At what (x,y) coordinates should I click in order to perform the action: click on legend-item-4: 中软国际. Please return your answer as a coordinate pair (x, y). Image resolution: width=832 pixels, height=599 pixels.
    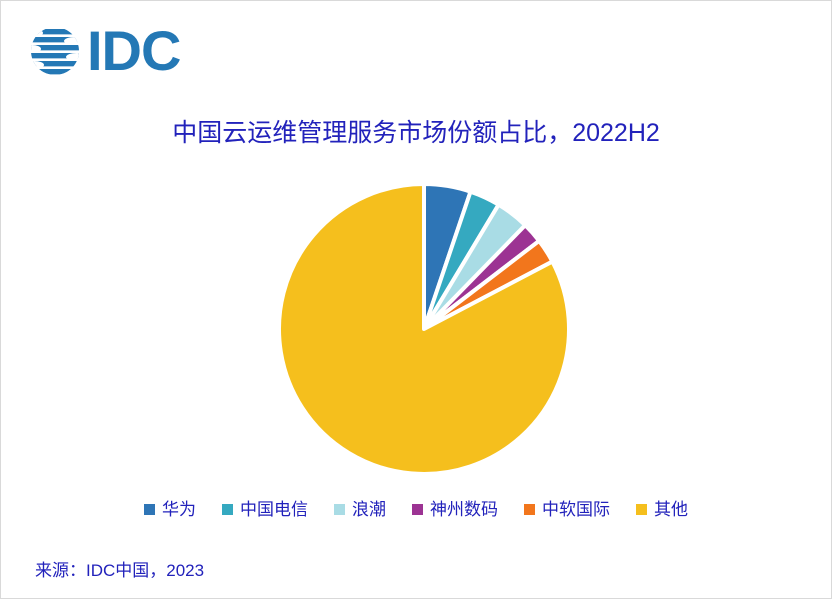
    Looking at the image, I should click on (567, 509).